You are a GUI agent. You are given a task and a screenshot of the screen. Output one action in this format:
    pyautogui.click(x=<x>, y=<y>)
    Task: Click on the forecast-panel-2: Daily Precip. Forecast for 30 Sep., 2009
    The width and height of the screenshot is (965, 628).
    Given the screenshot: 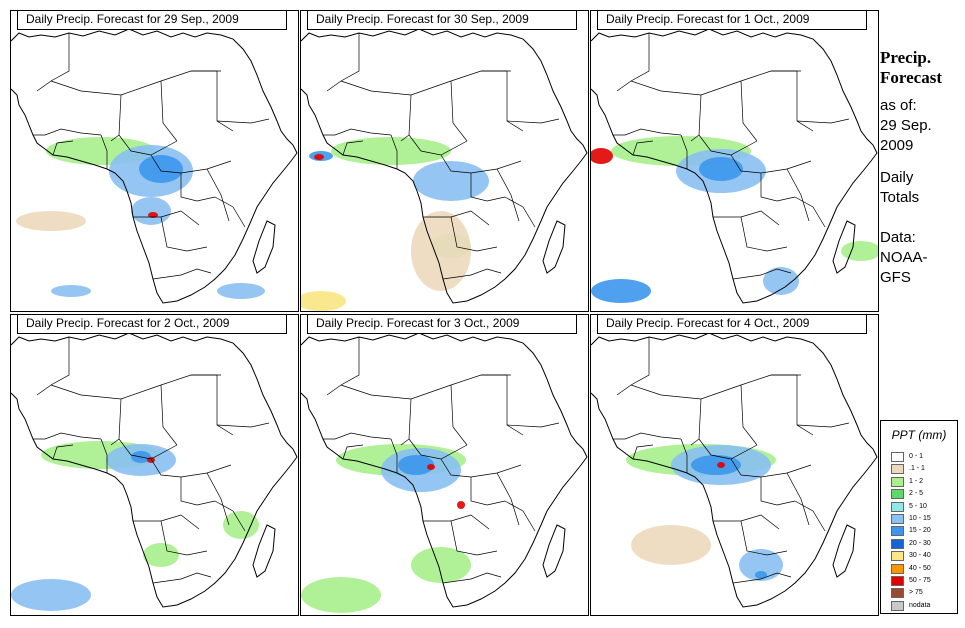 What is the action you would take?
    pyautogui.click(x=444, y=161)
    